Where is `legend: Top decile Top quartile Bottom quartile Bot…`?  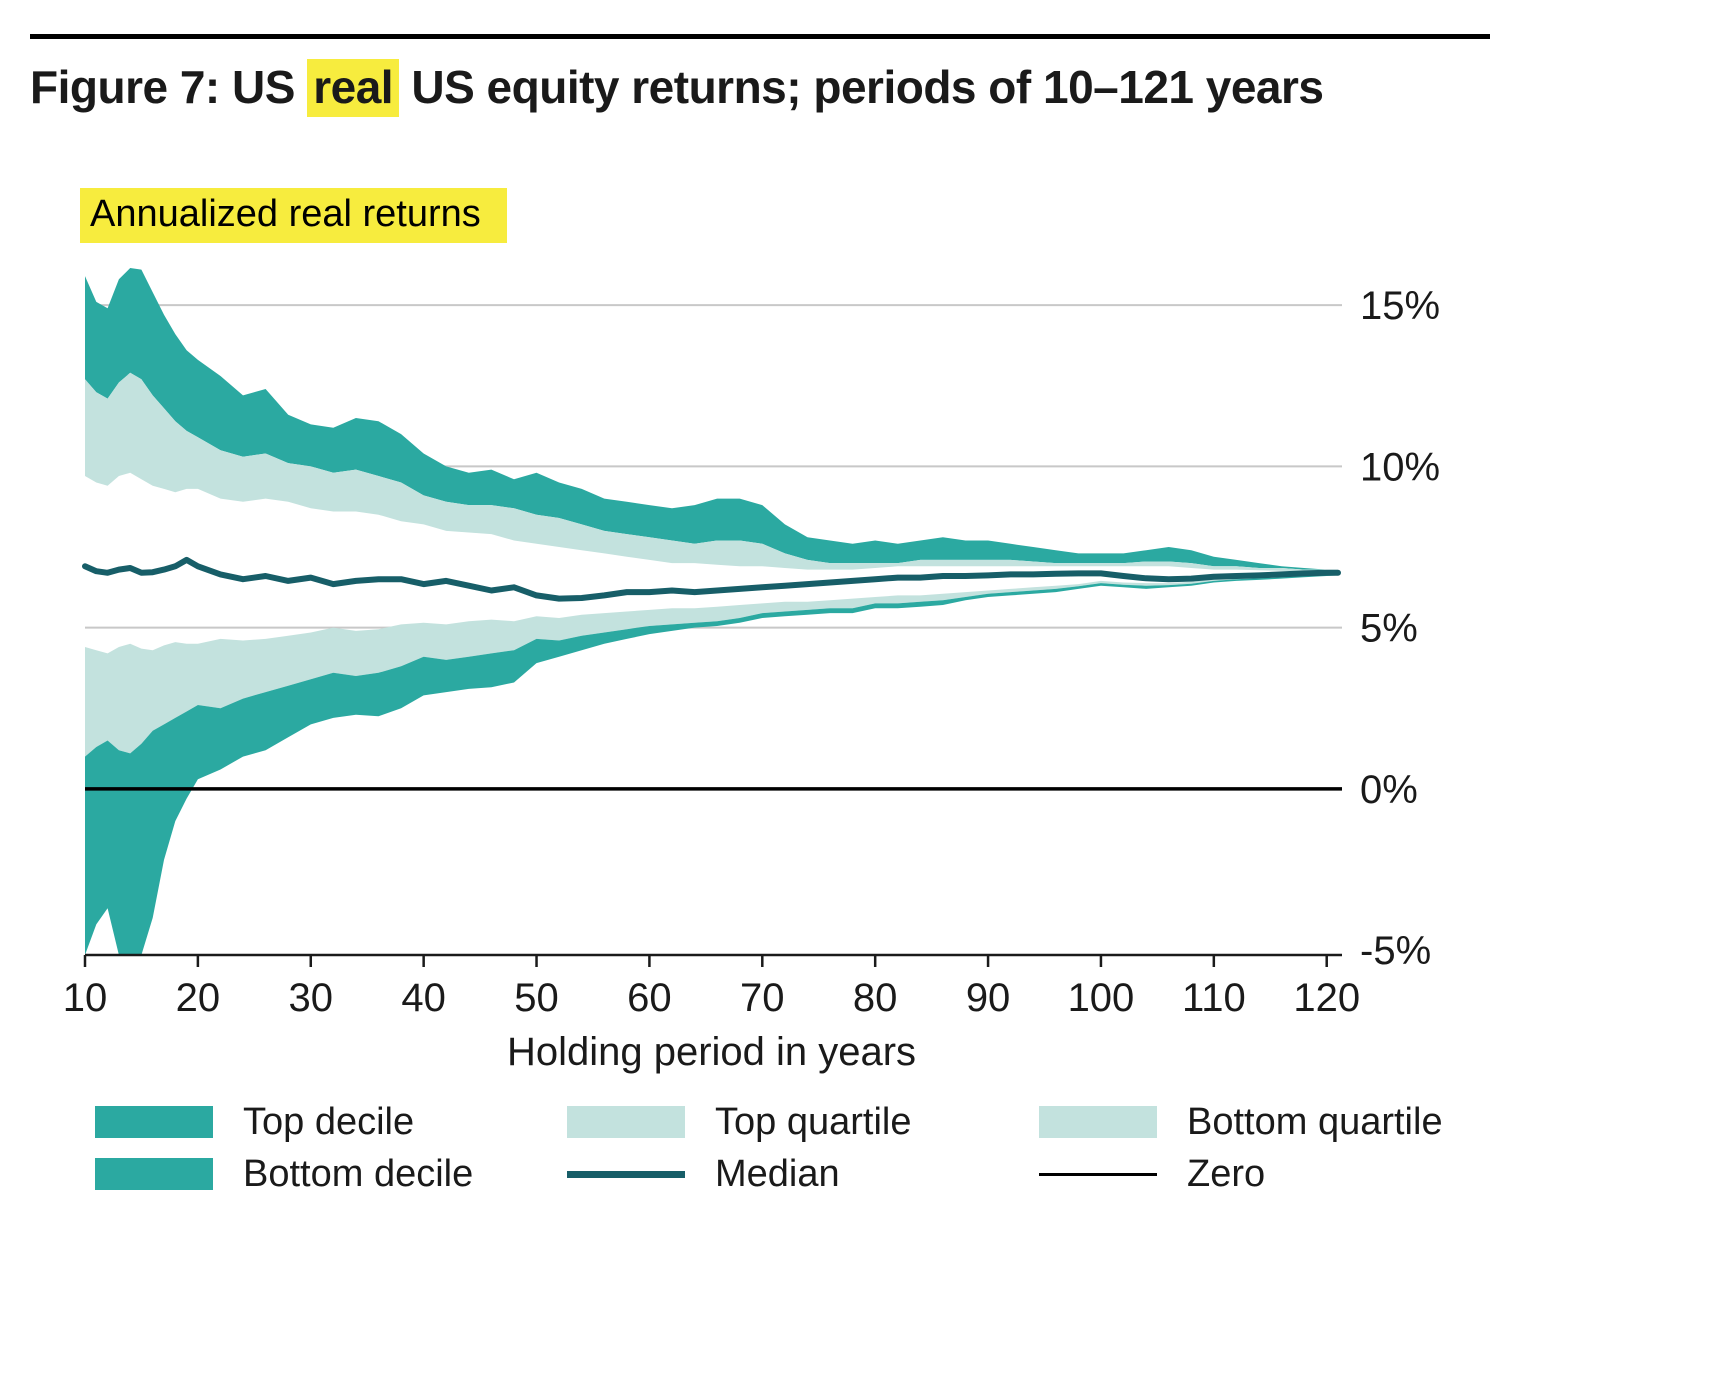
legend: Top decile Top quartile Bottom quartile Bot… is located at coordinates (875, 1148).